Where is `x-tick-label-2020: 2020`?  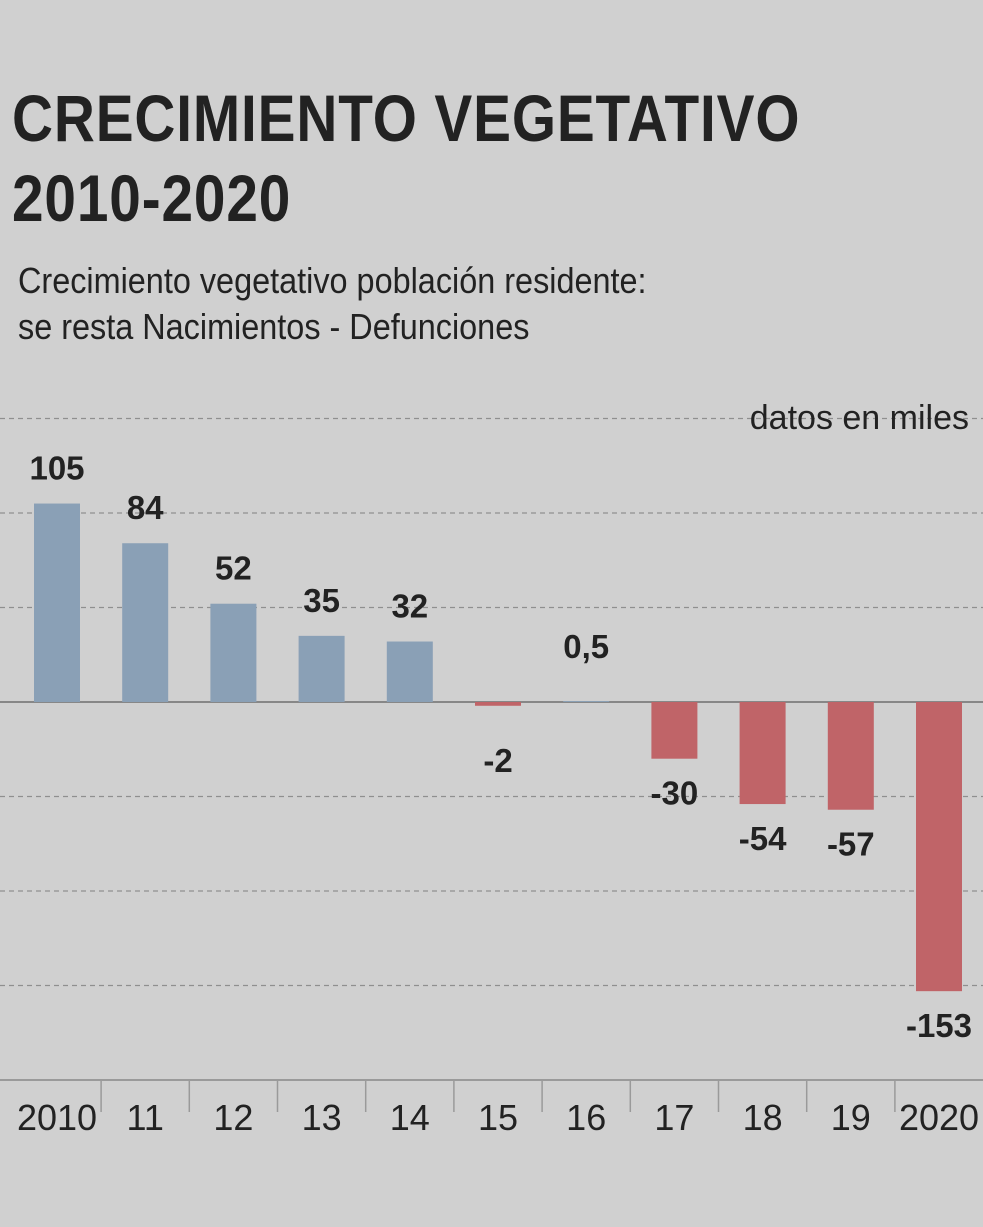 x-tick-label-2020: 2020 is located at coordinates (939, 1117).